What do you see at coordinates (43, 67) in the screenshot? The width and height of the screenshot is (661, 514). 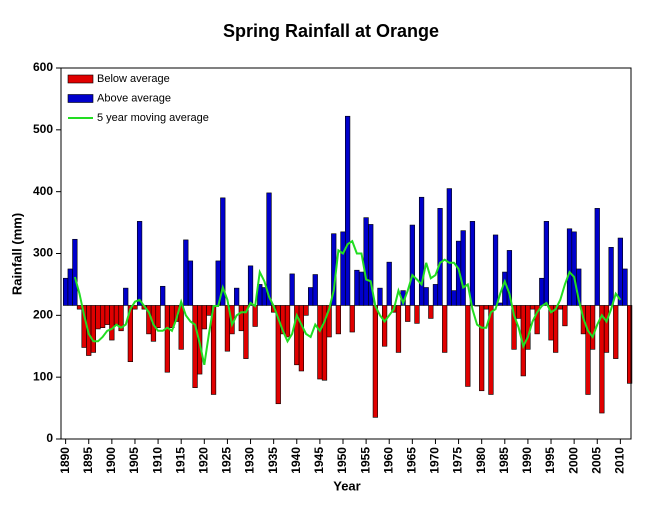 I see `y-tick-label: 600` at bounding box center [43, 67].